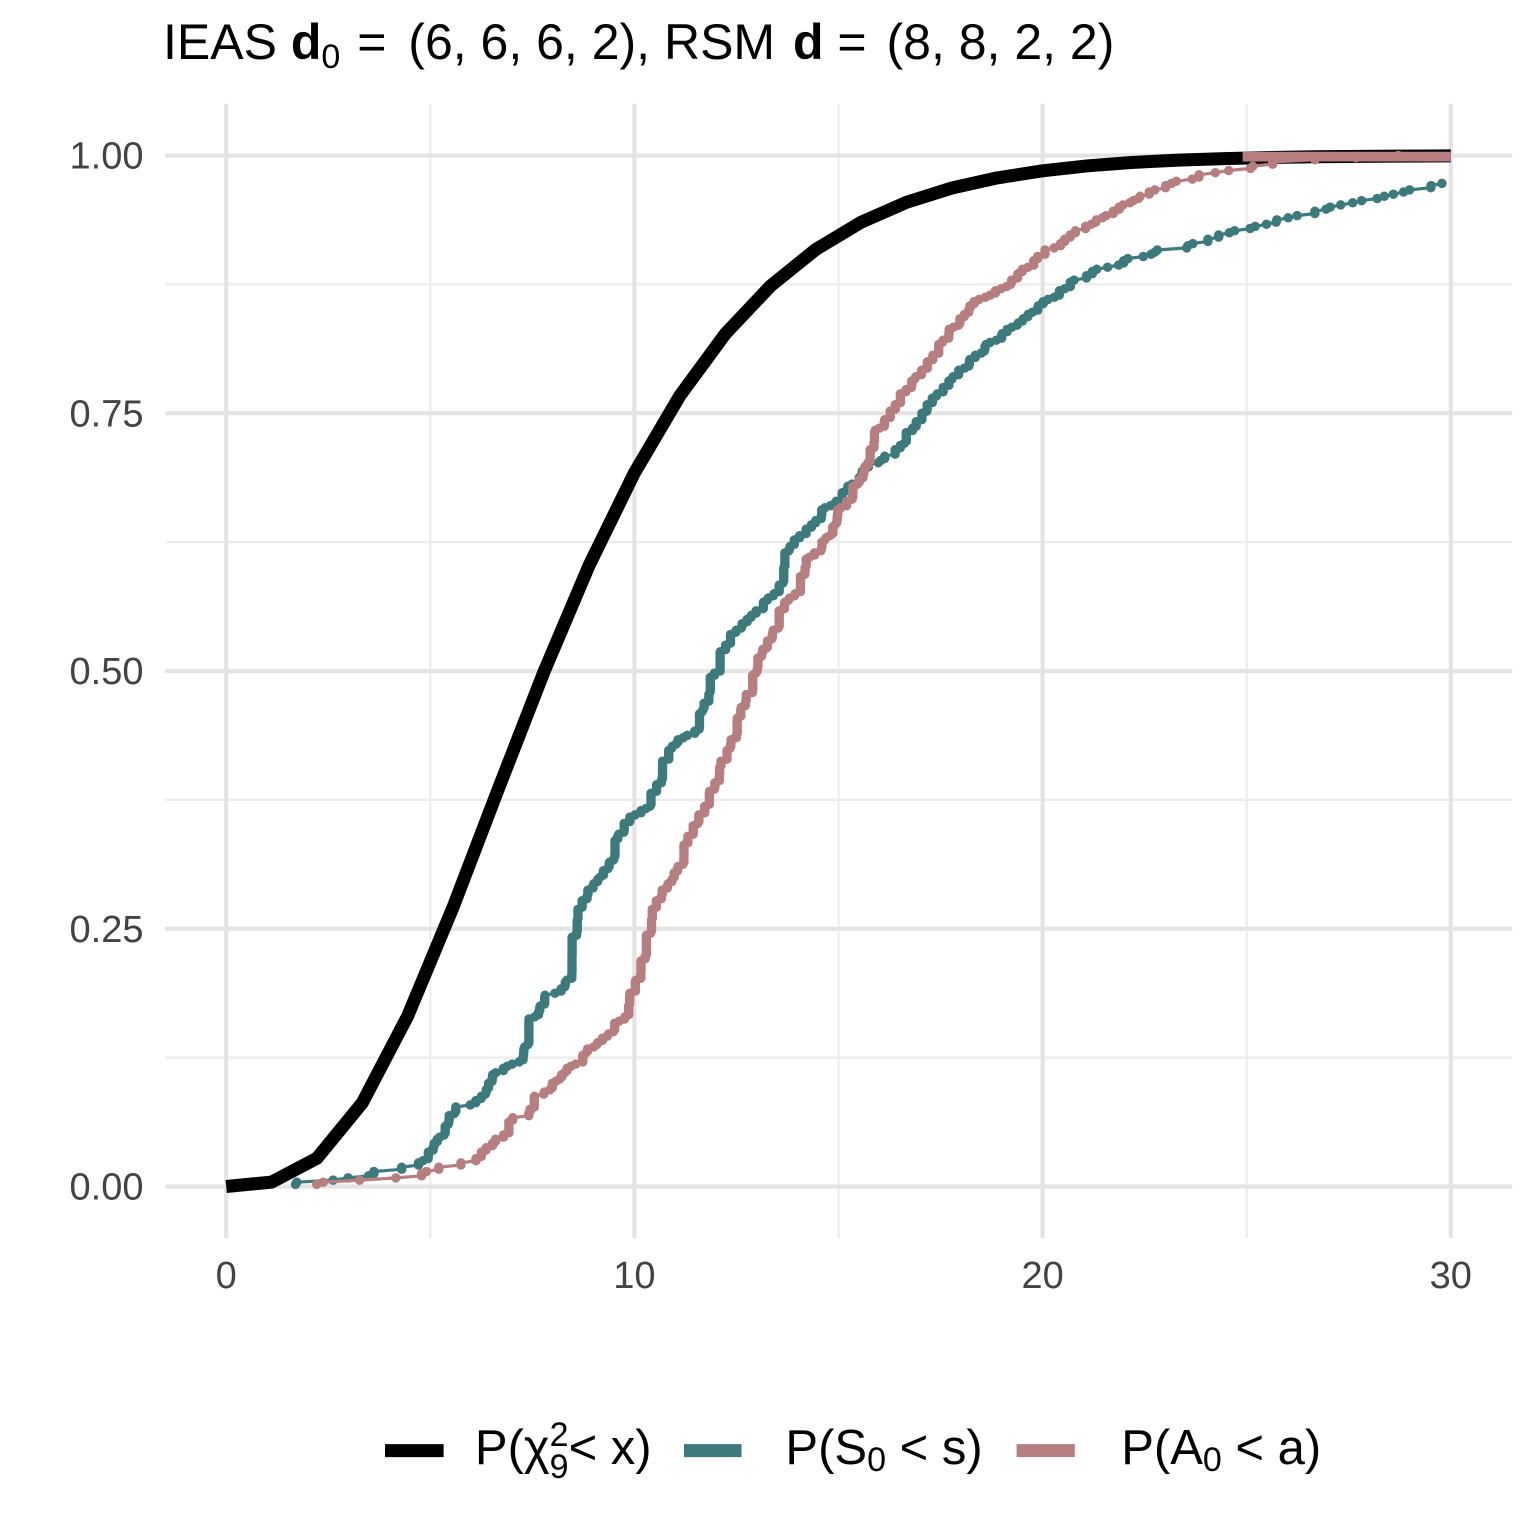 The width and height of the screenshot is (1535, 1540). Describe the element at coordinates (226, 1276) in the screenshot. I see `svg-text: 0` at that location.